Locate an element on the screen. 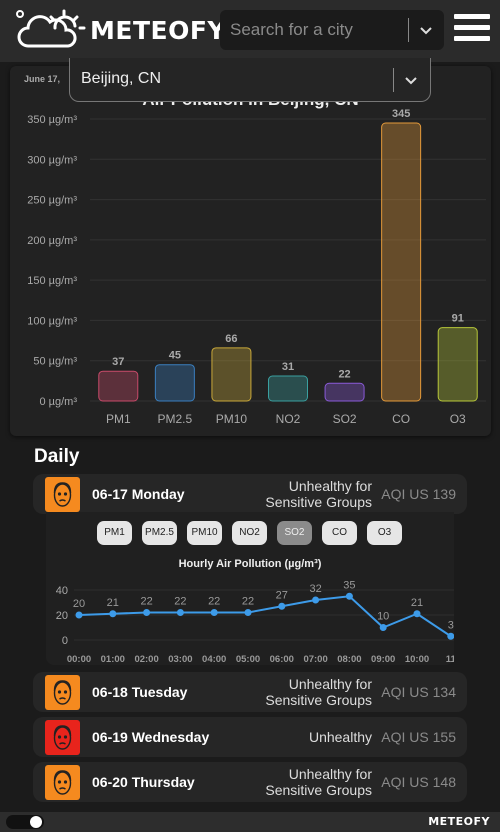 Image resolution: width=500 pixels, height=832 pixels. pollutant-chip-co: CO is located at coordinates (339, 533).